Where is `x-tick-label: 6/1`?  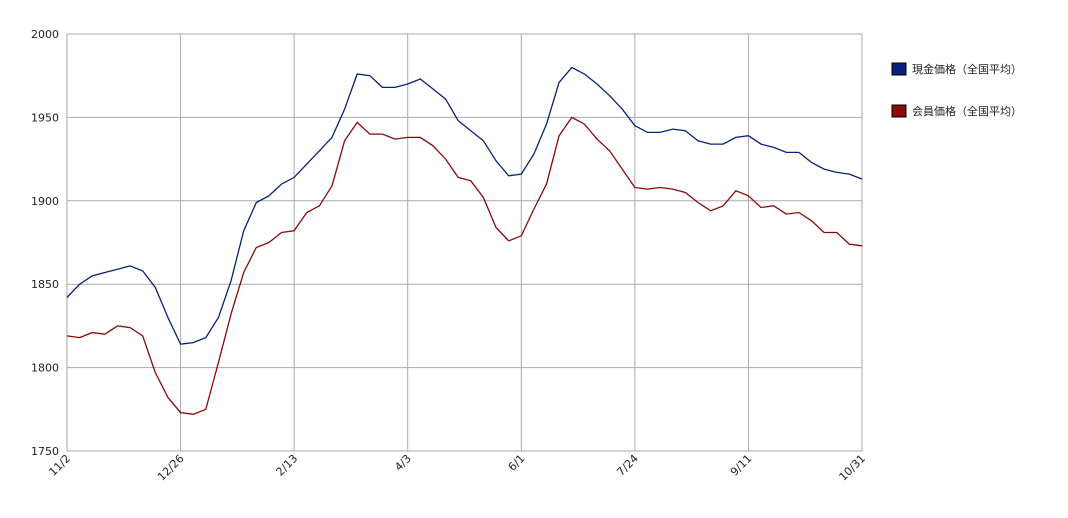 x-tick-label: 6/1 is located at coordinates (517, 463).